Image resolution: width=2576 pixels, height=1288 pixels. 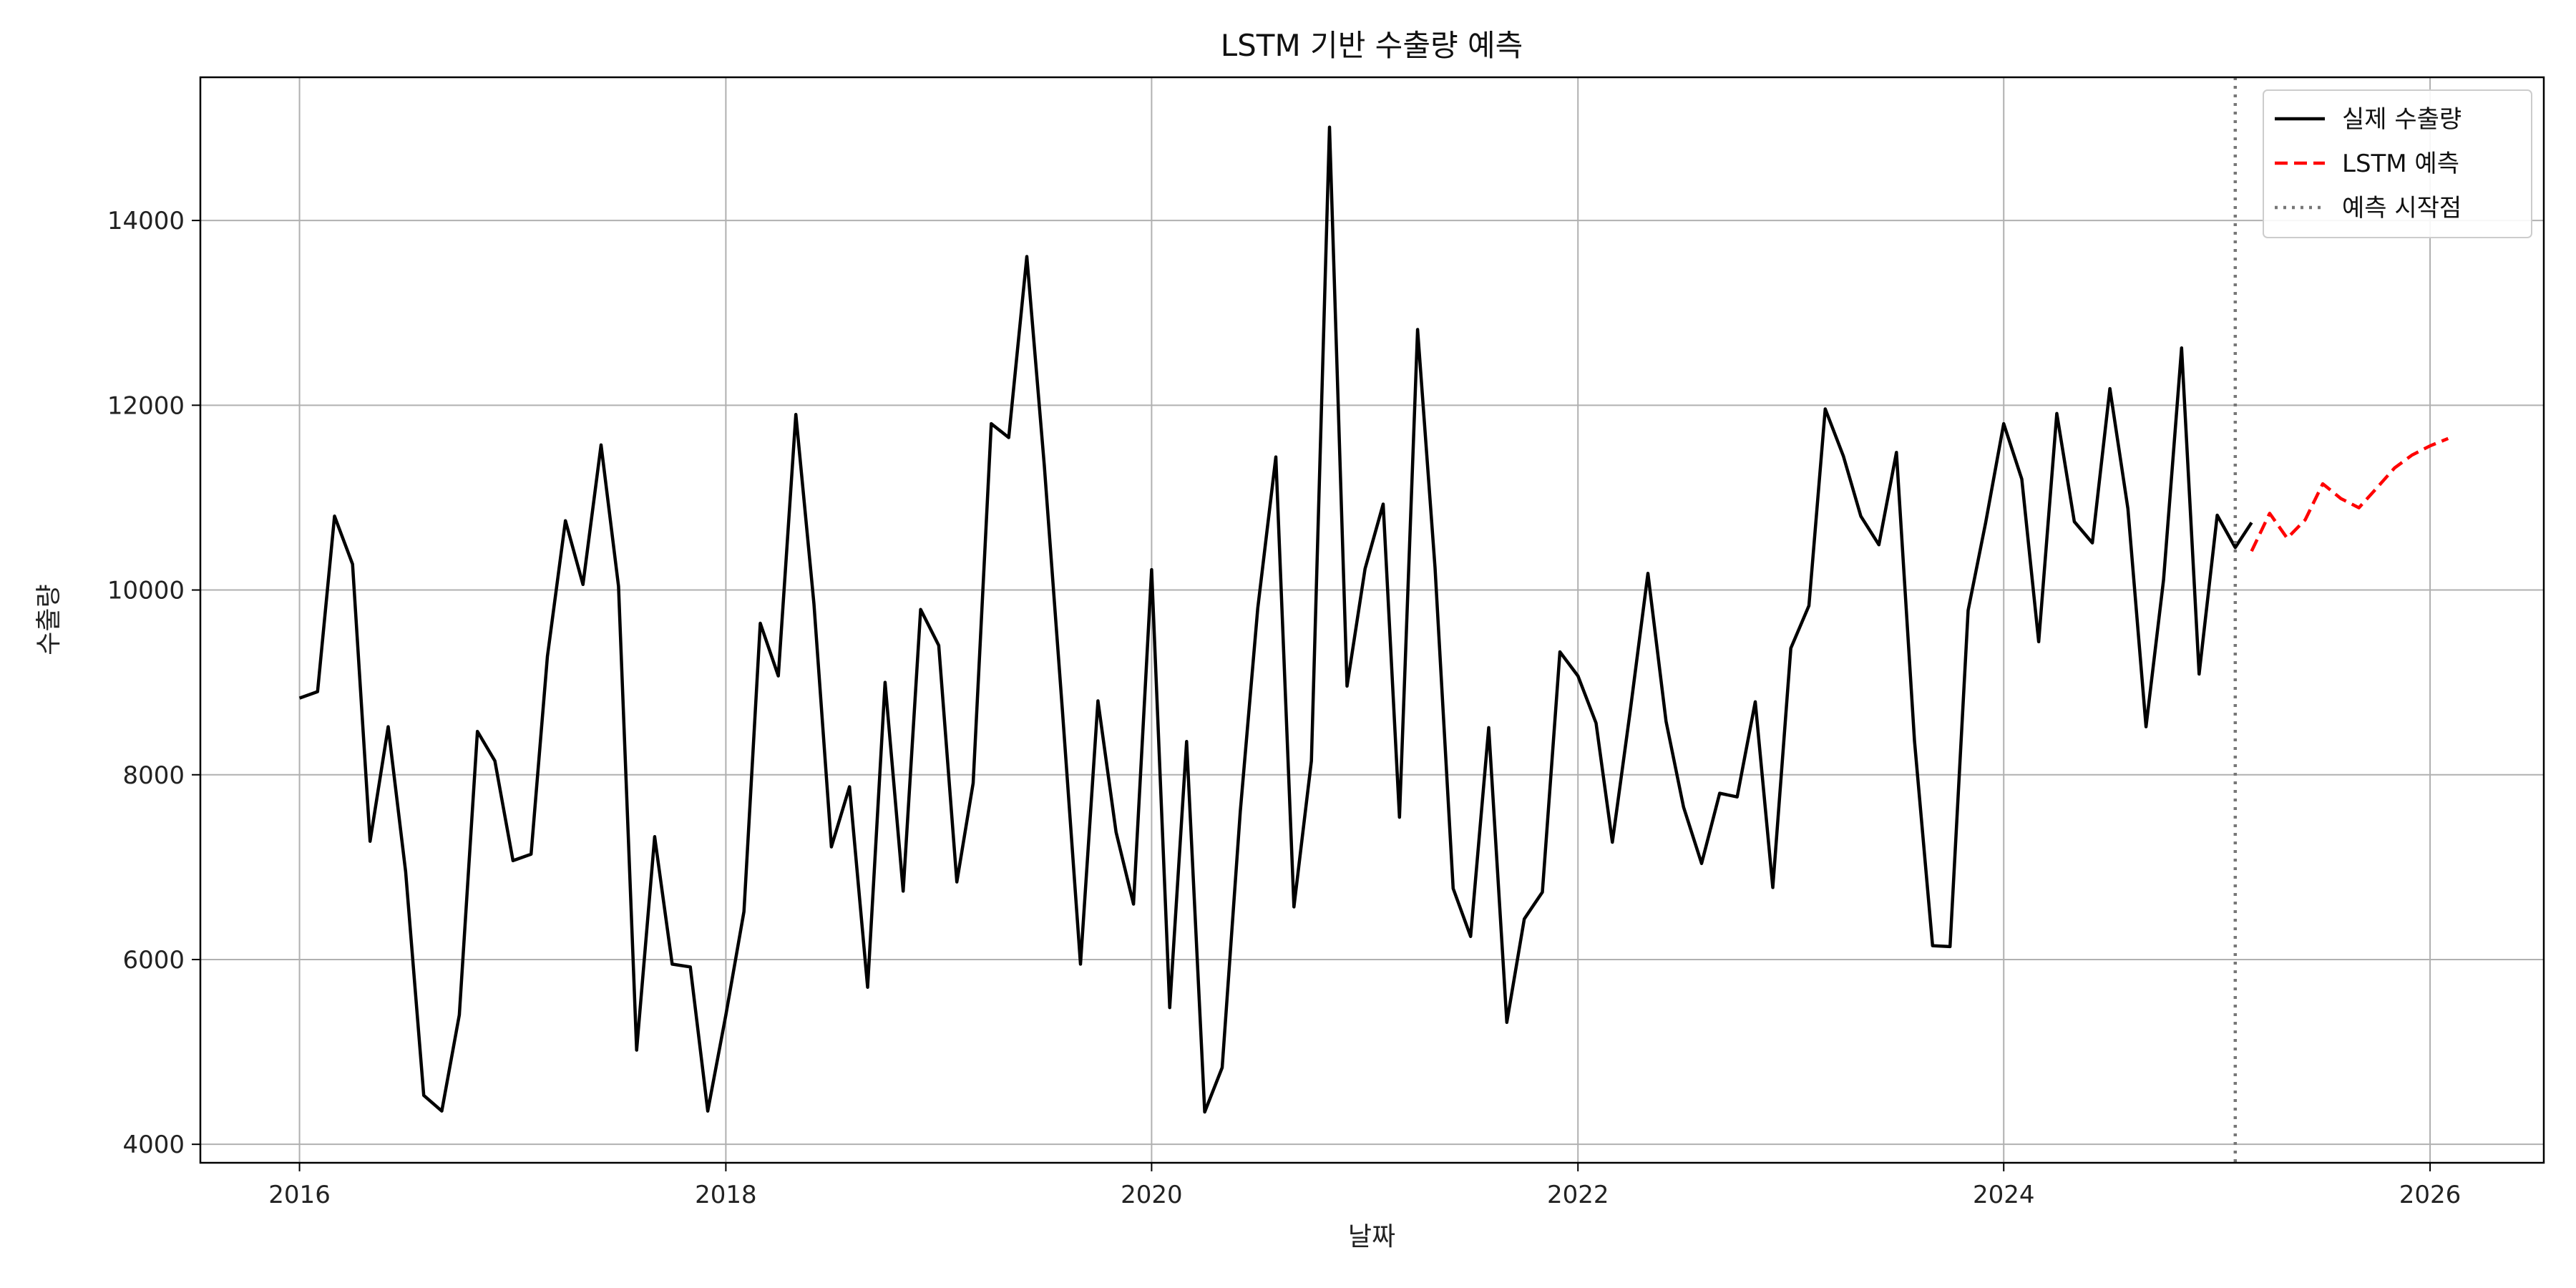 I want to click on y-tick-label: 8000, so click(x=153, y=775).